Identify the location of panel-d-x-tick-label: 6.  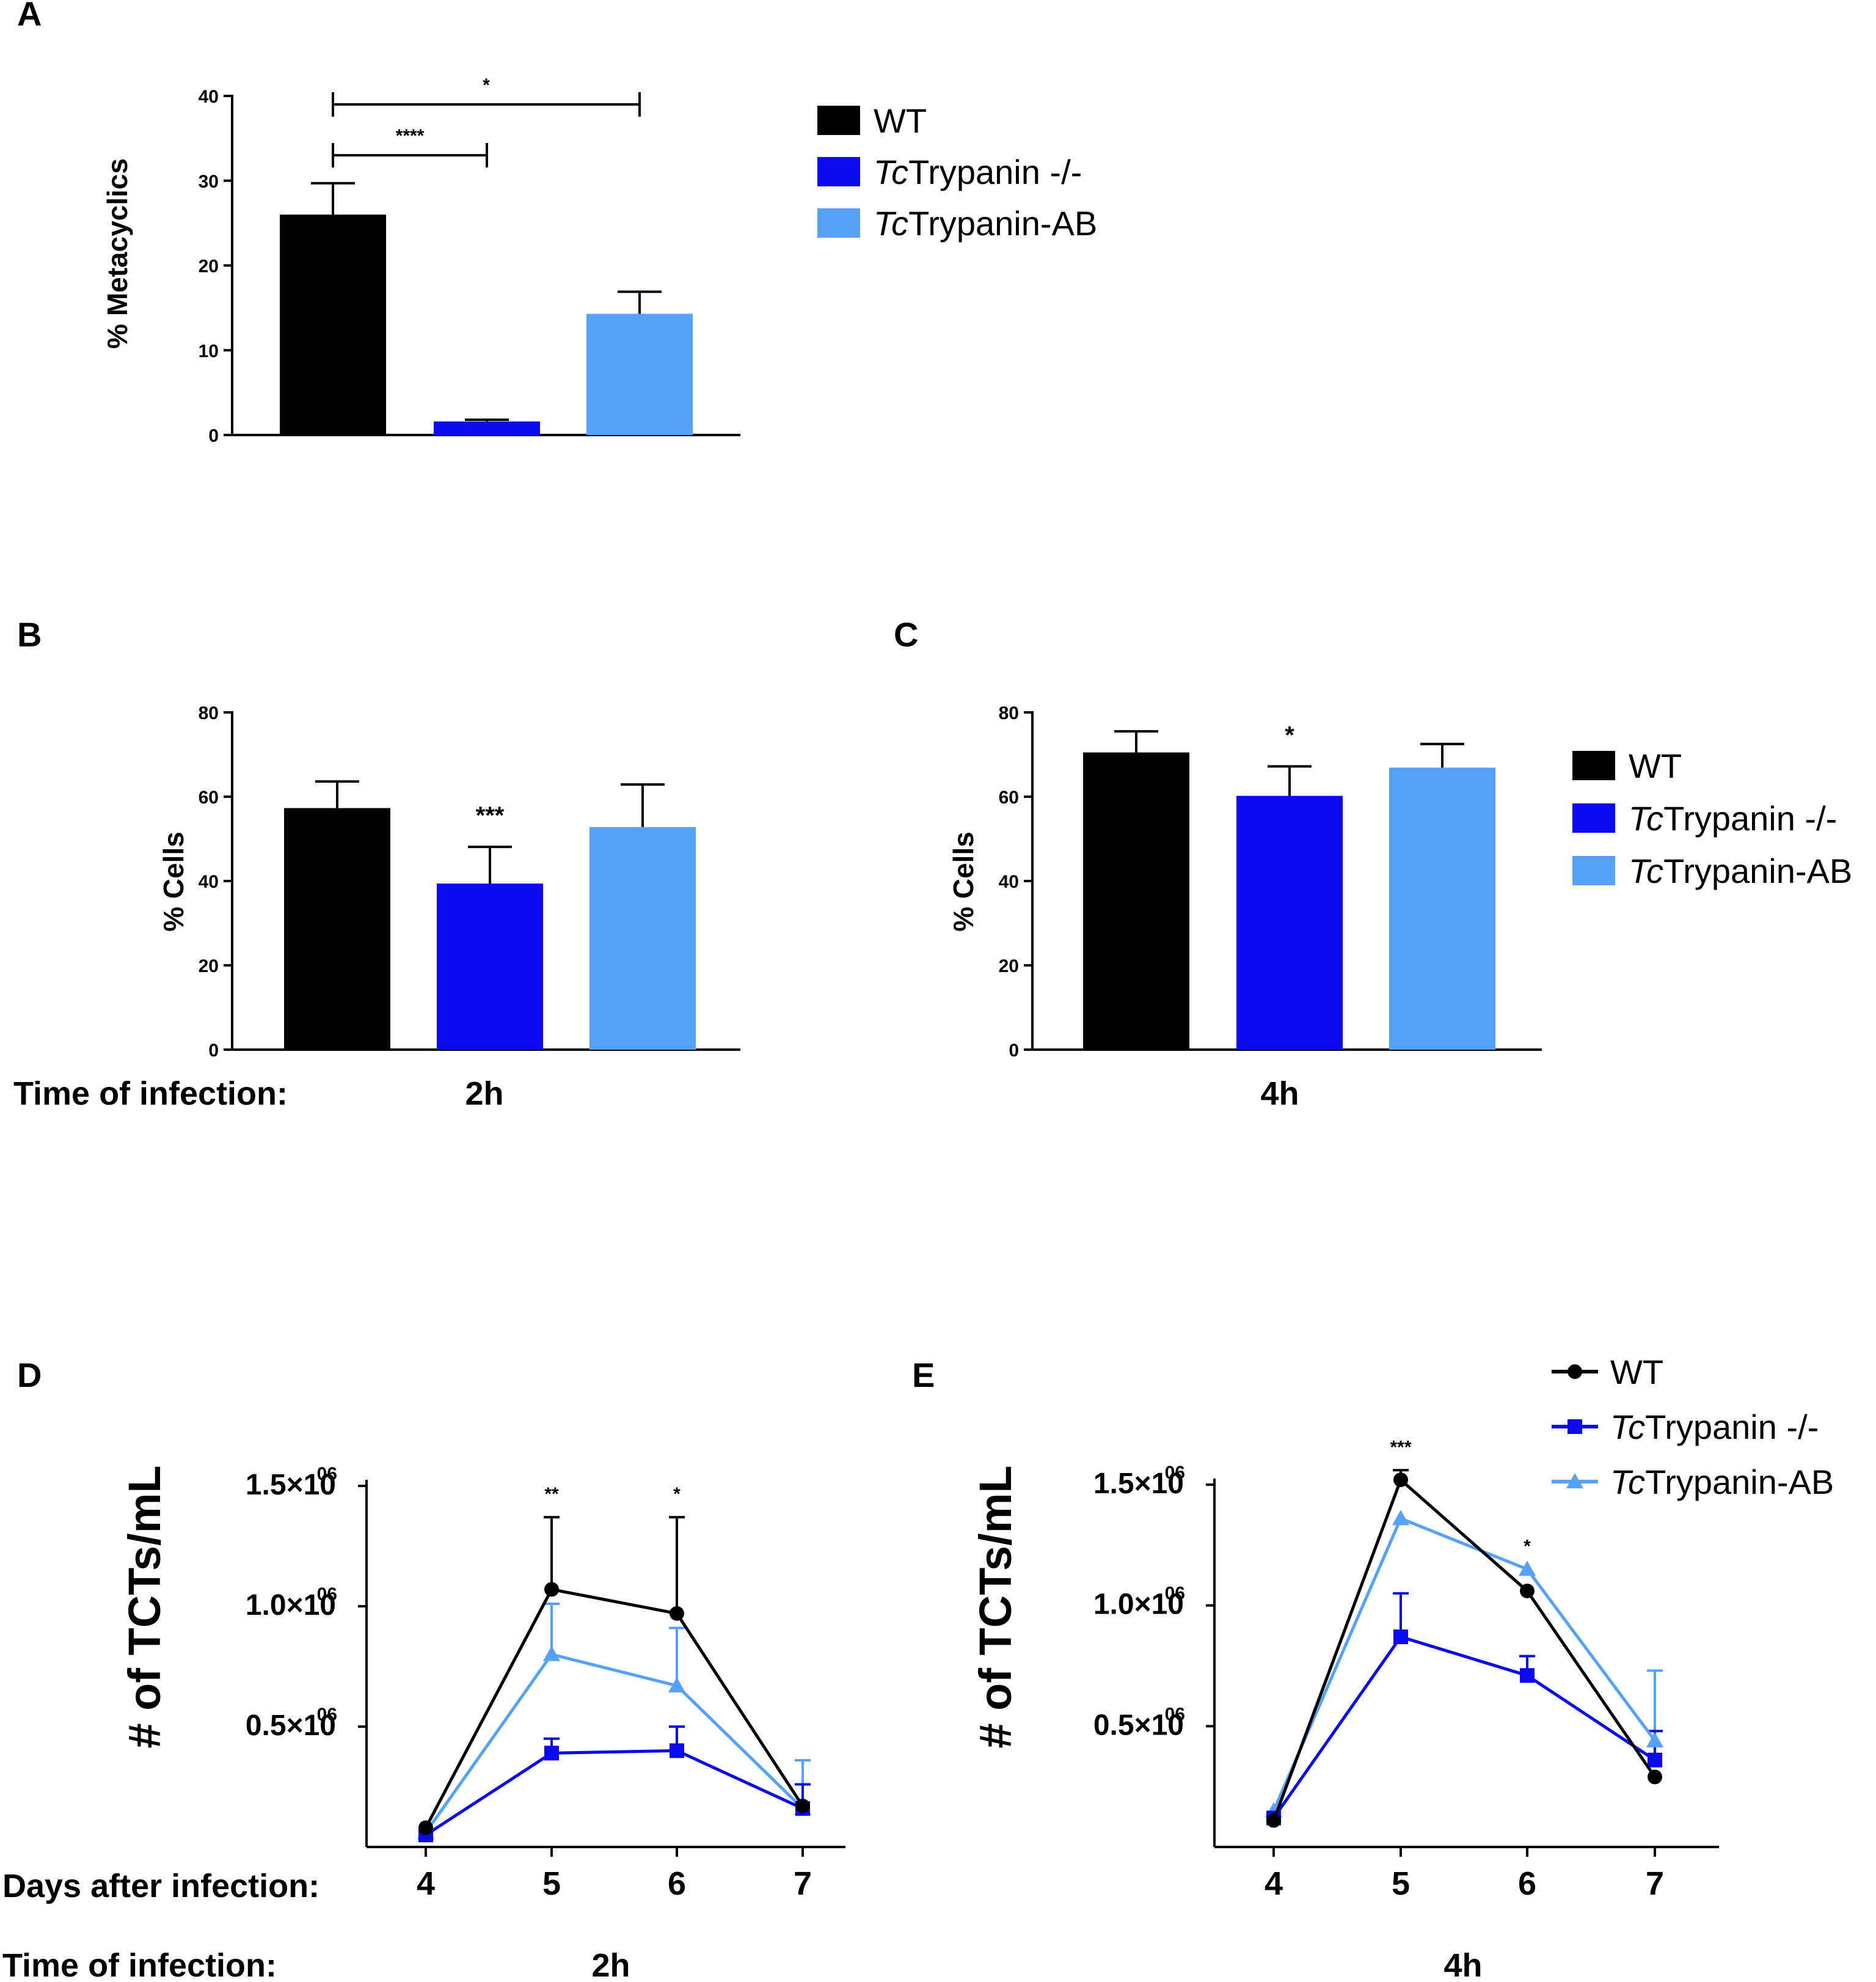
(677, 1883).